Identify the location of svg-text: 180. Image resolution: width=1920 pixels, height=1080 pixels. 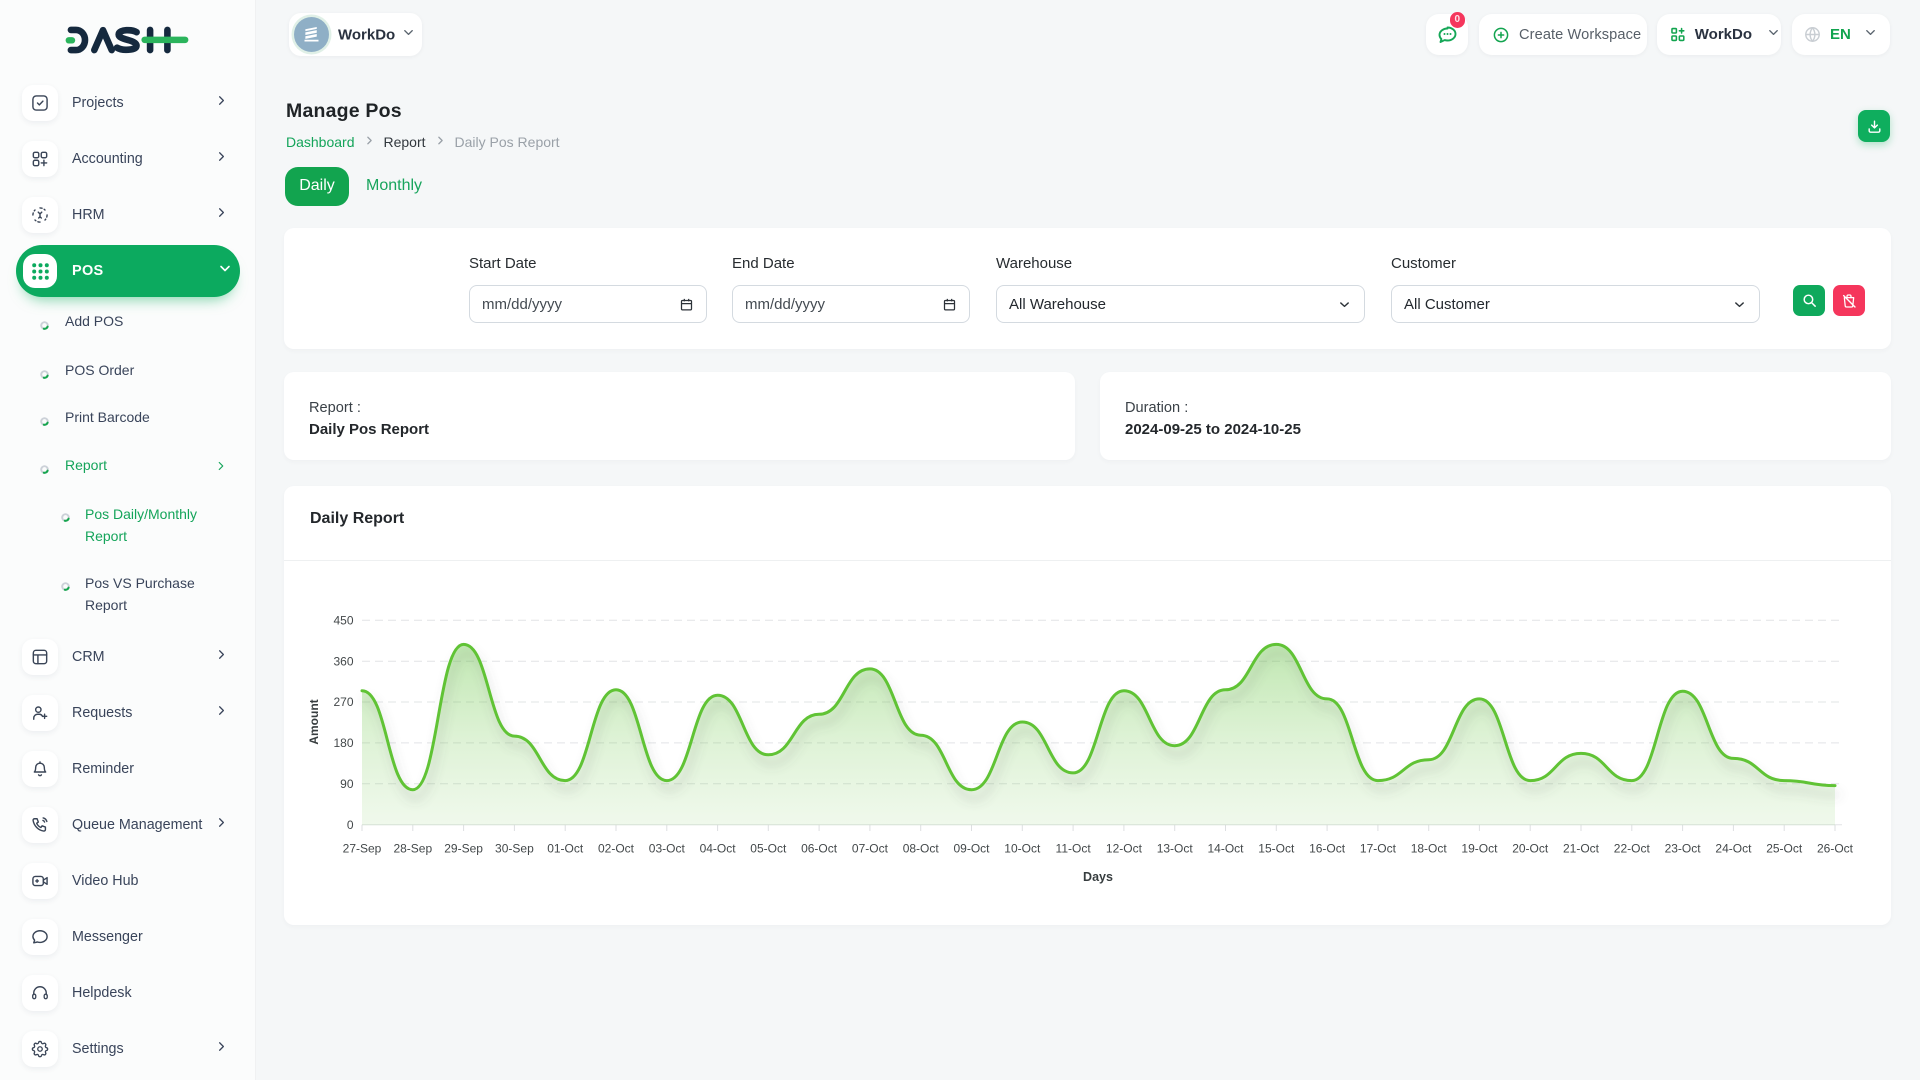
(343, 743).